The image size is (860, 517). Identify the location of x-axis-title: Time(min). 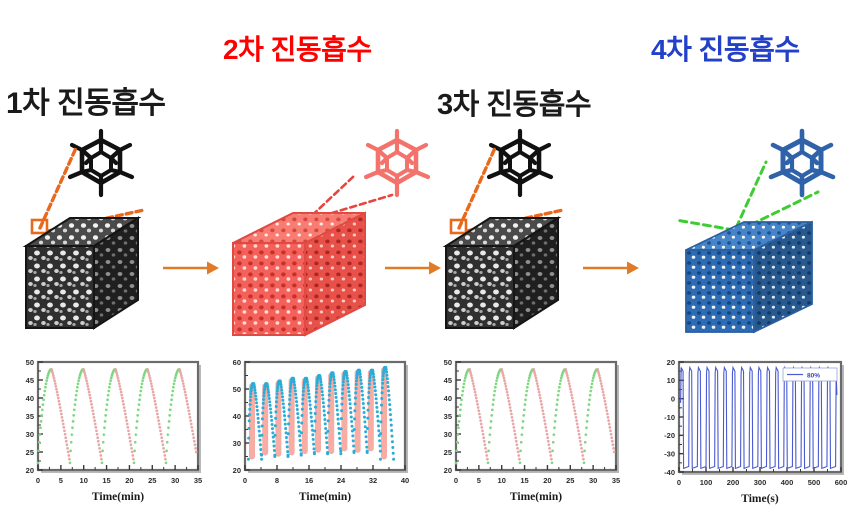
(325, 497).